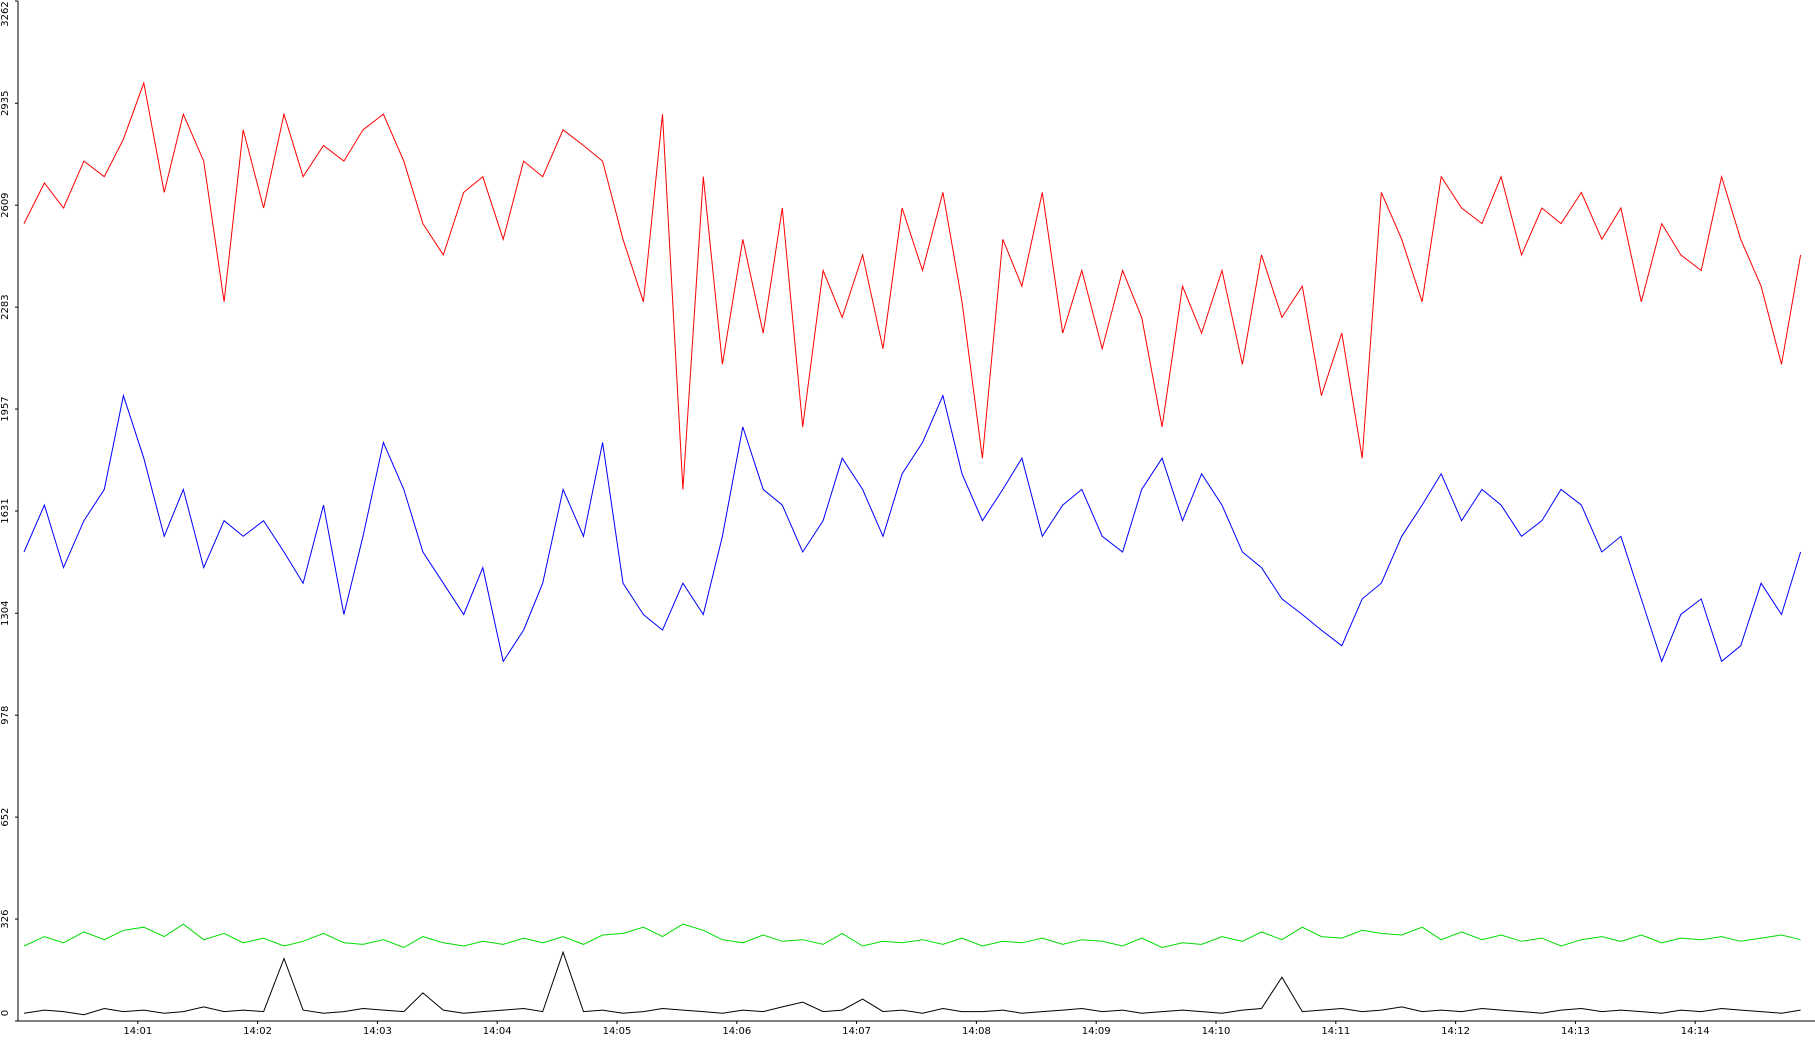 The image size is (1815, 1043). Describe the element at coordinates (1335, 1031) in the screenshot. I see `x-tick-label: 14:11` at that location.